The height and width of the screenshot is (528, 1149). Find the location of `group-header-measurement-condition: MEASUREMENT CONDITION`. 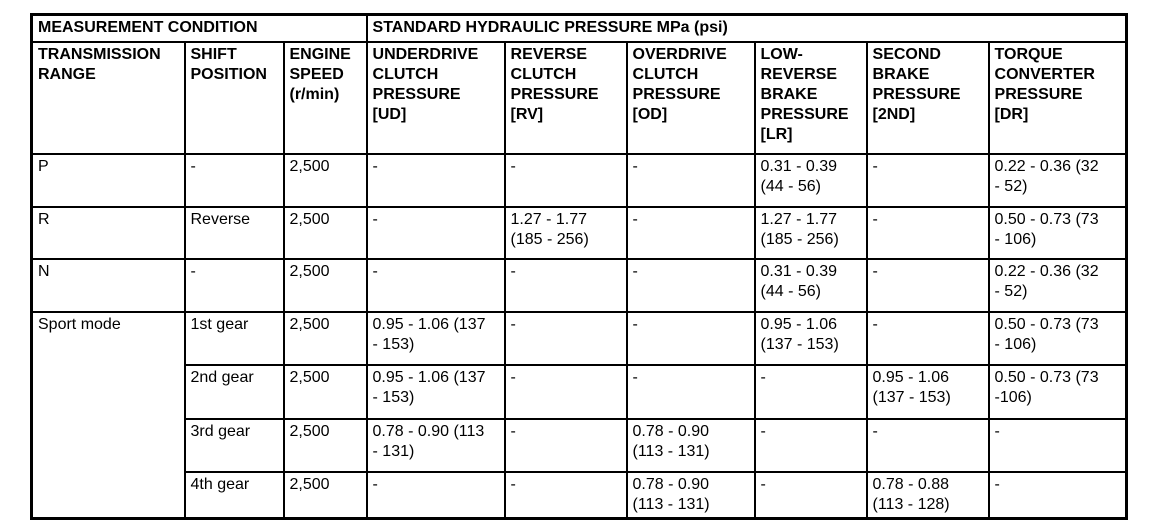

group-header-measurement-condition: MEASUREMENT CONDITION is located at coordinates (199, 28).